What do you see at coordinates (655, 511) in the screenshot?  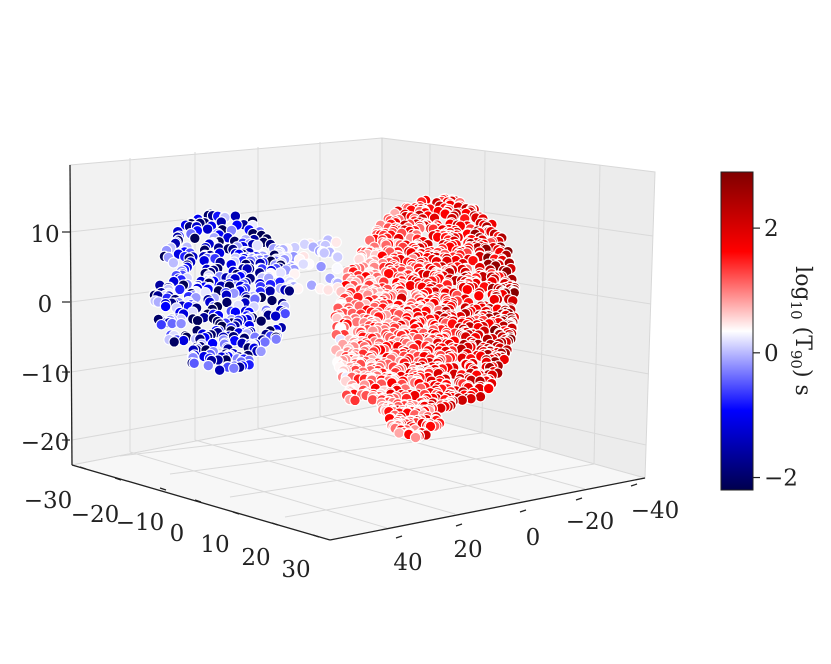 I see `y-tick-label: −40` at bounding box center [655, 511].